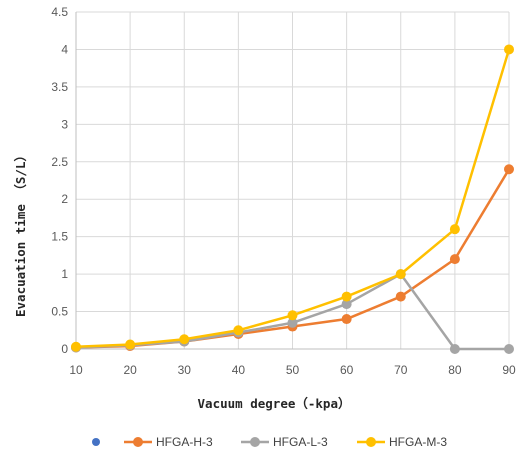 Image resolution: width=519 pixels, height=460 pixels. I want to click on legend-label: HFGA-H-3, so click(184, 442).